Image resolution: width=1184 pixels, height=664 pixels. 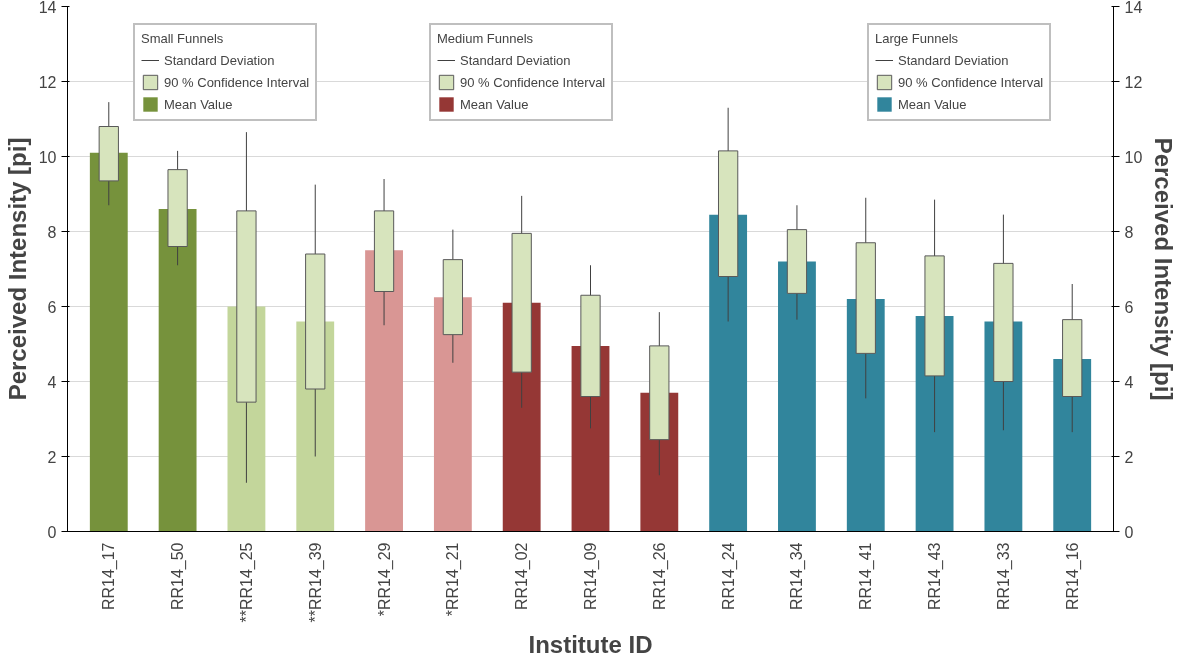 I want to click on y-tick-label: 14, so click(x=47, y=8).